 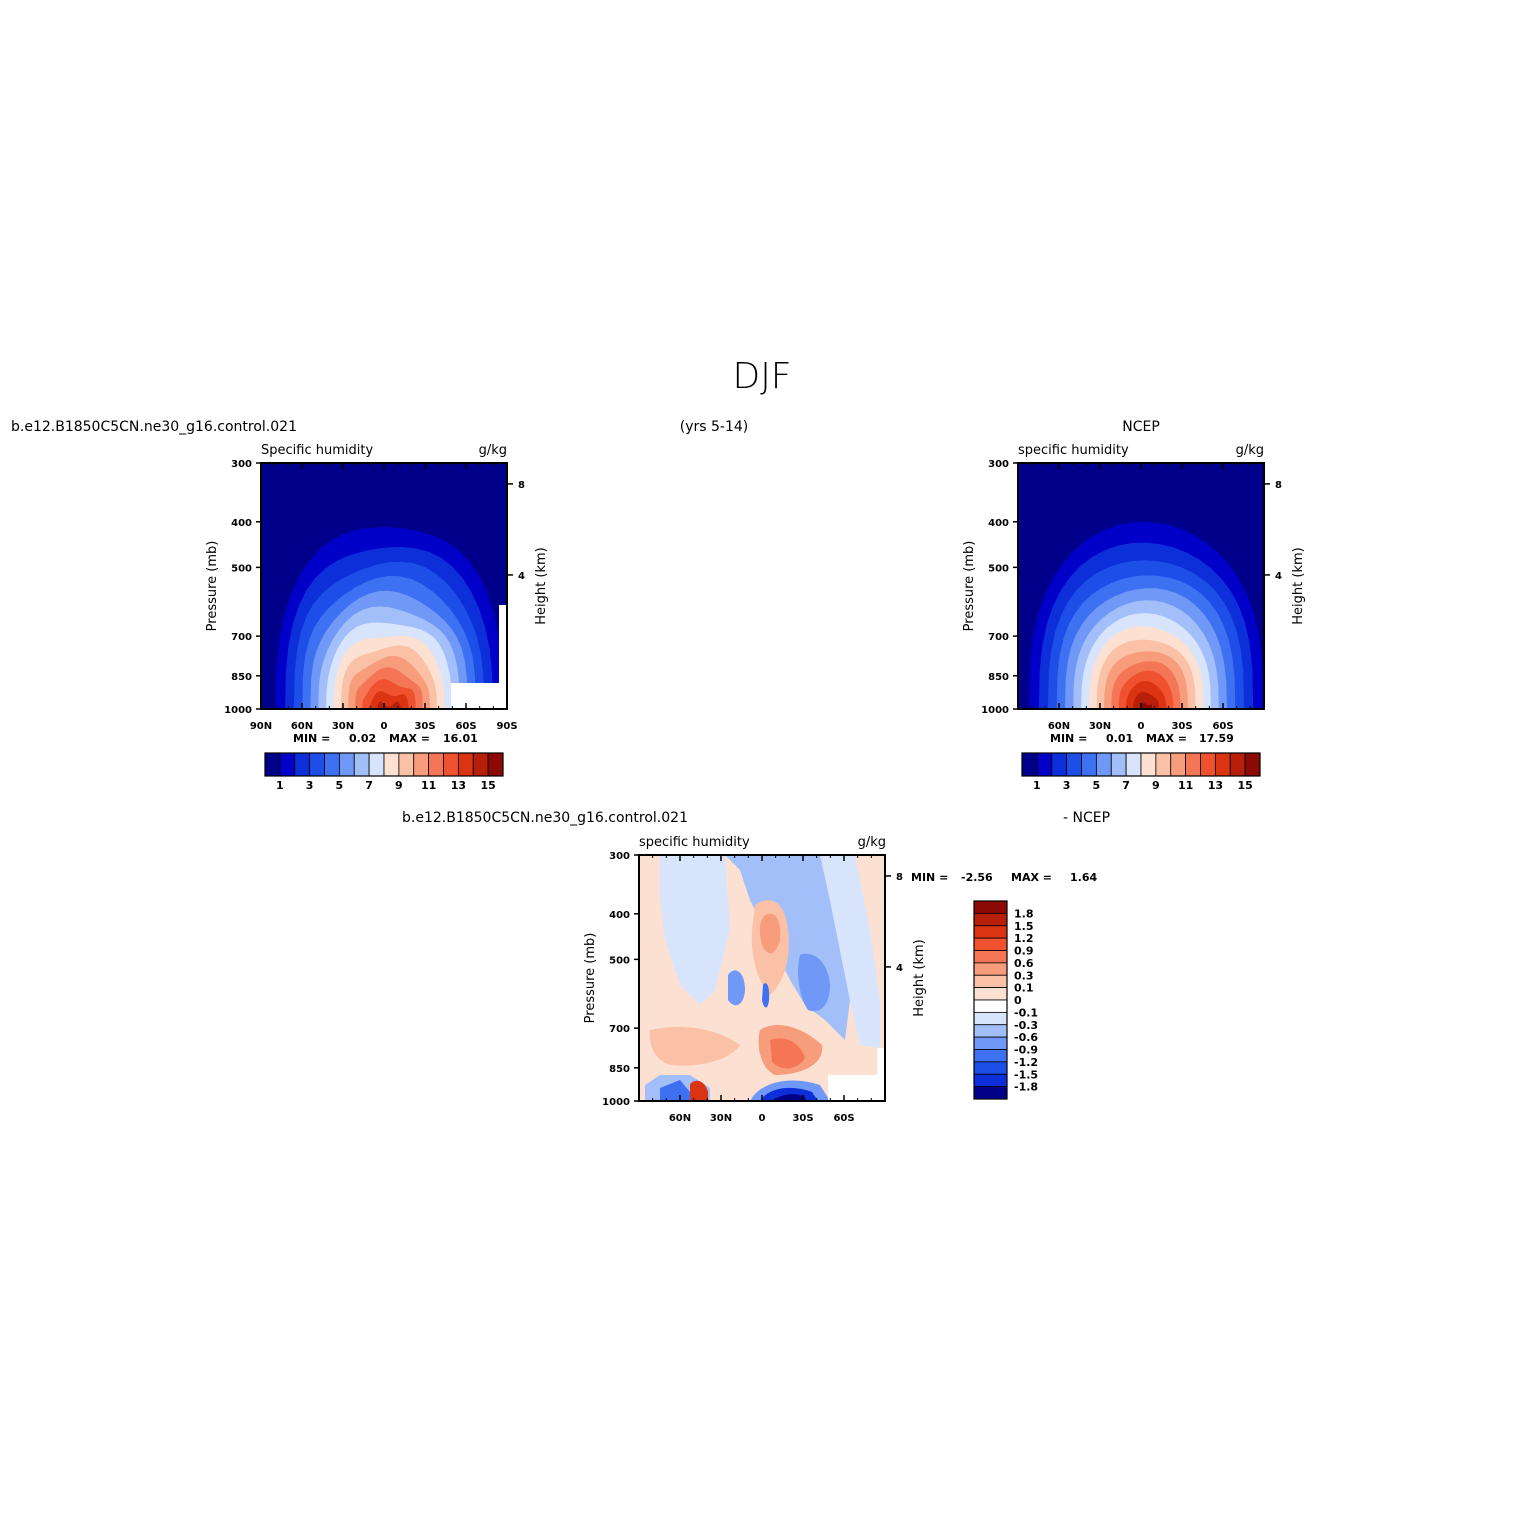 What do you see at coordinates (1018, 1000) in the screenshot?
I see `colorbar-label: 0` at bounding box center [1018, 1000].